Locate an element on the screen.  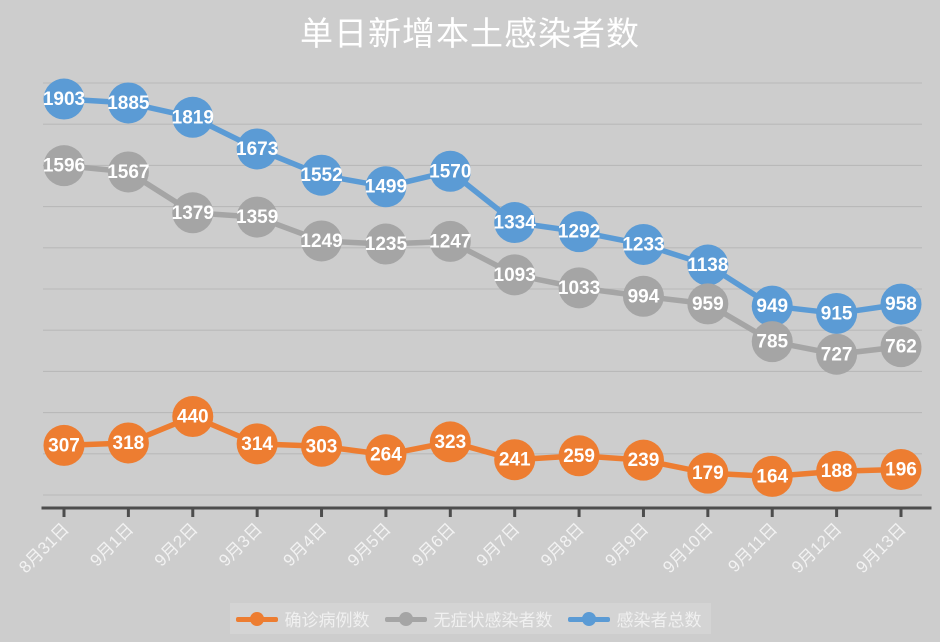
data-point-label: 1903 is located at coordinates (64, 99).